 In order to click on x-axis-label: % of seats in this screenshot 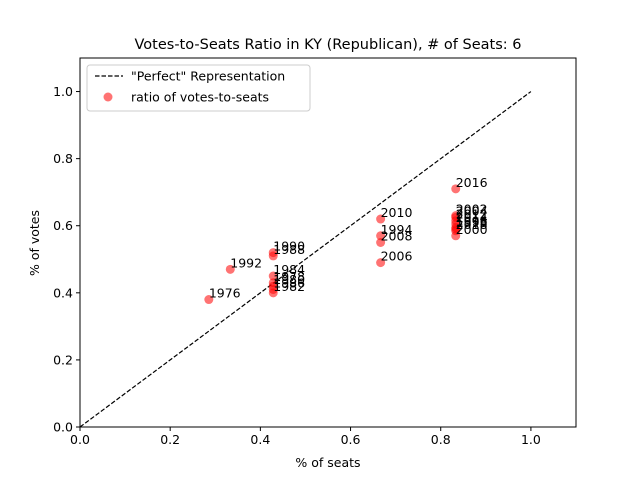, I will do `click(327, 462)`.